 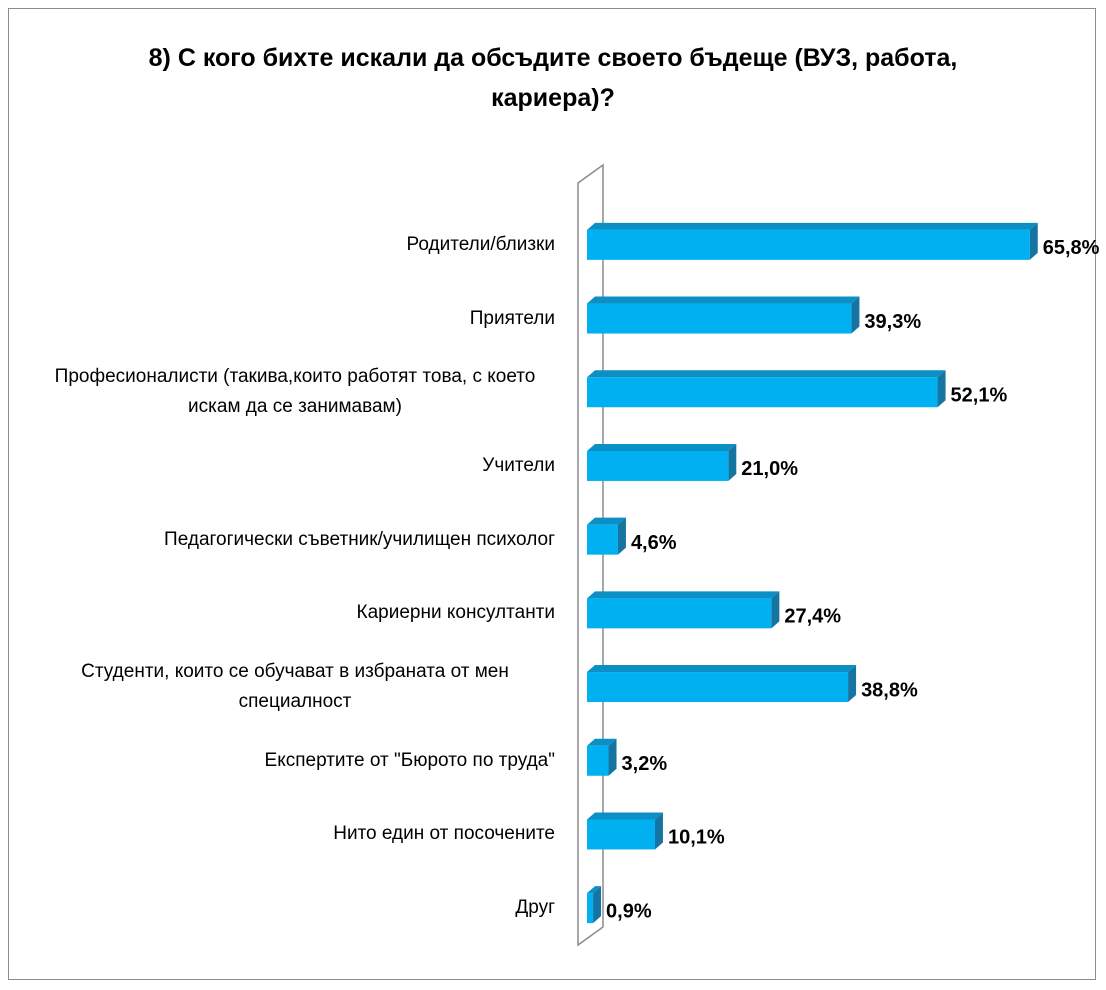 I want to click on value-label: 21,0%, so click(x=769, y=469).